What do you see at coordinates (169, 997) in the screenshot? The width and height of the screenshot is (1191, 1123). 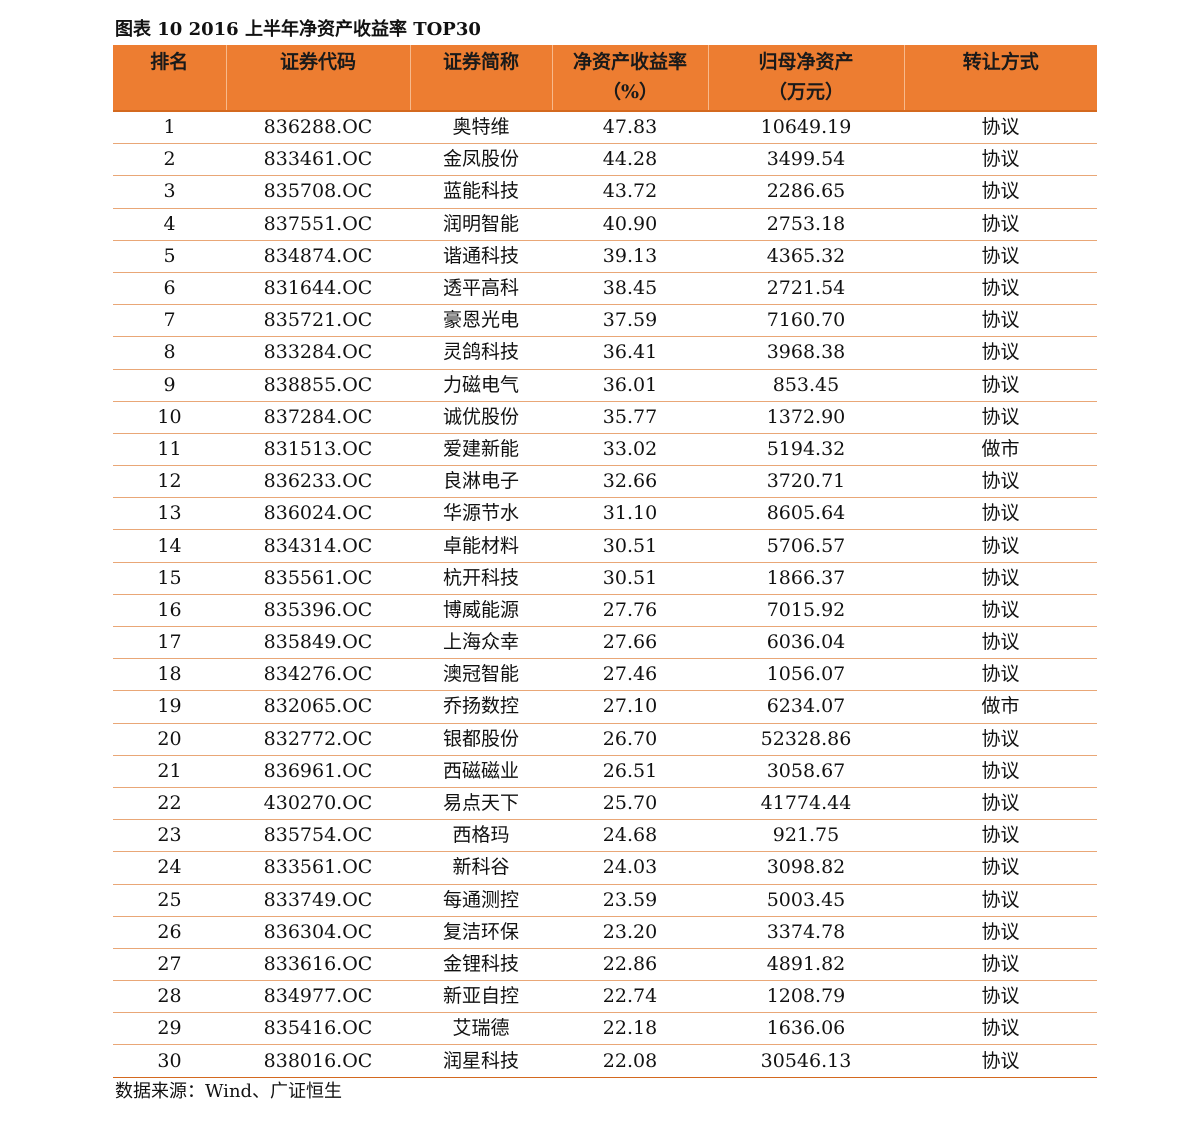 I see `cell-rank: 28` at bounding box center [169, 997].